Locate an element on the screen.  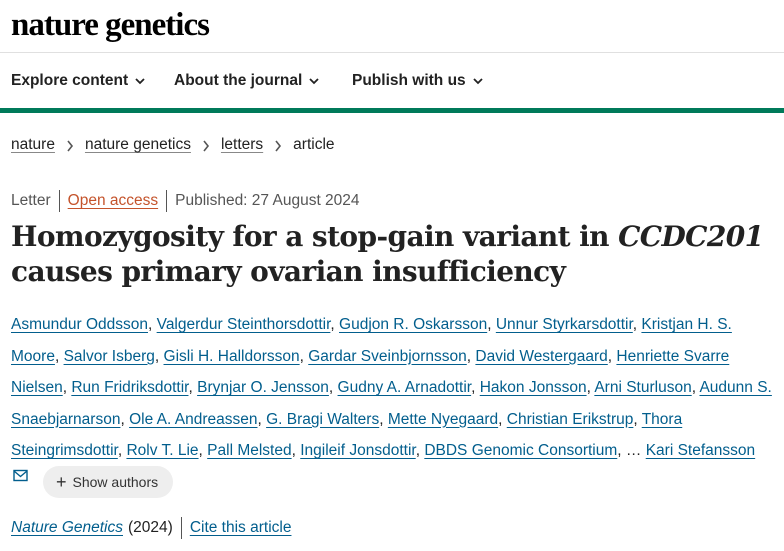
accent-bar is located at coordinates (392, 110).